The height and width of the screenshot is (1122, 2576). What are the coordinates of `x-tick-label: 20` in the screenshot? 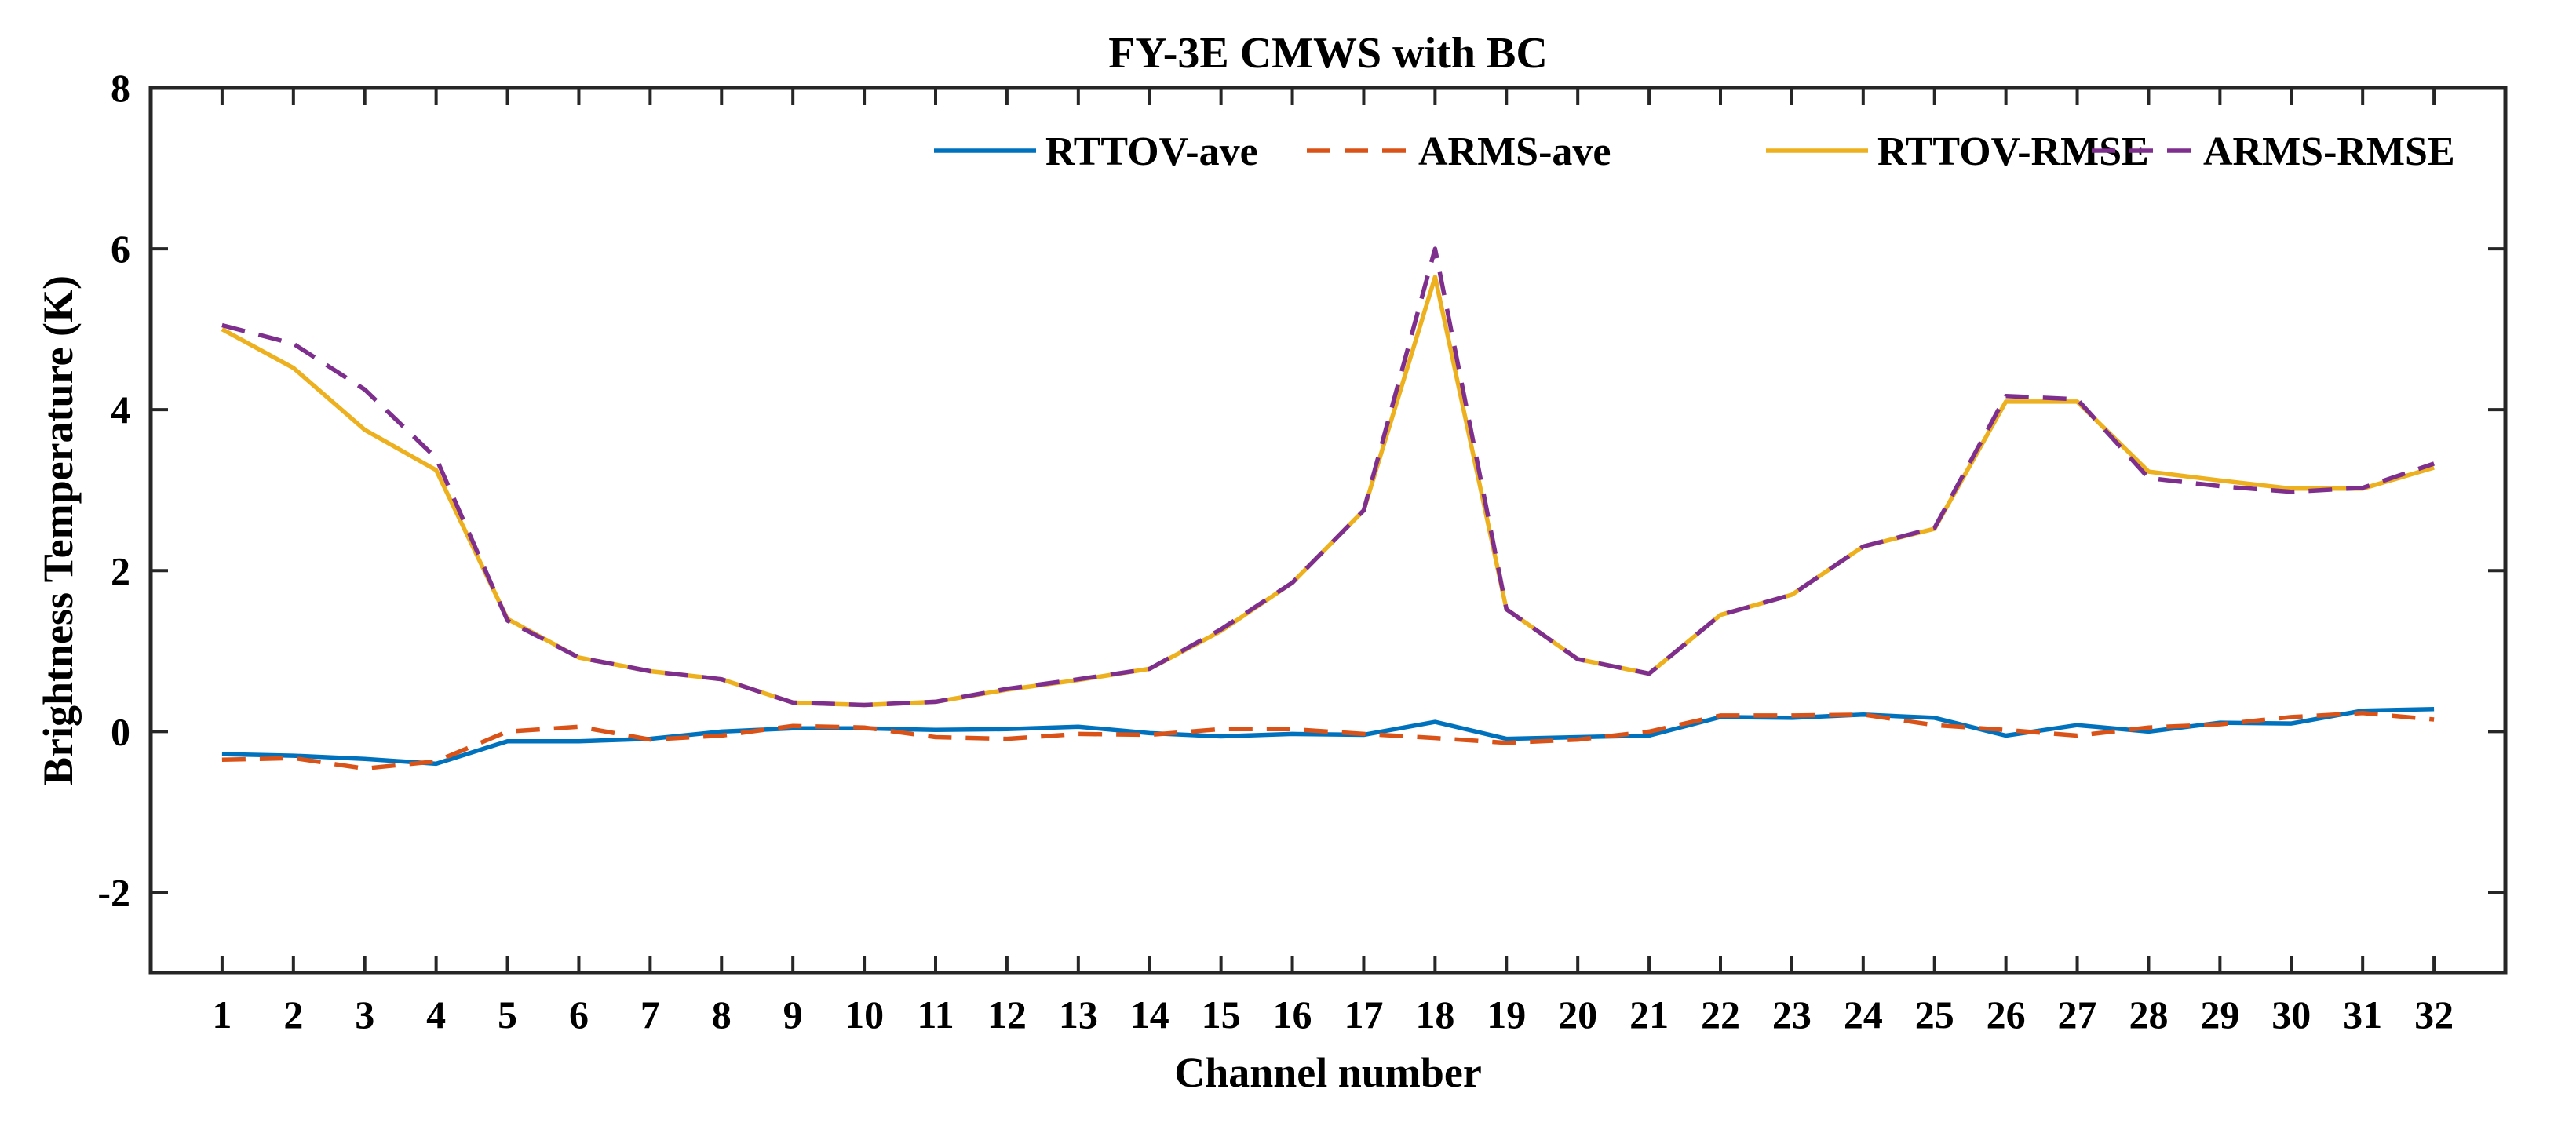 It's located at (1577, 1014).